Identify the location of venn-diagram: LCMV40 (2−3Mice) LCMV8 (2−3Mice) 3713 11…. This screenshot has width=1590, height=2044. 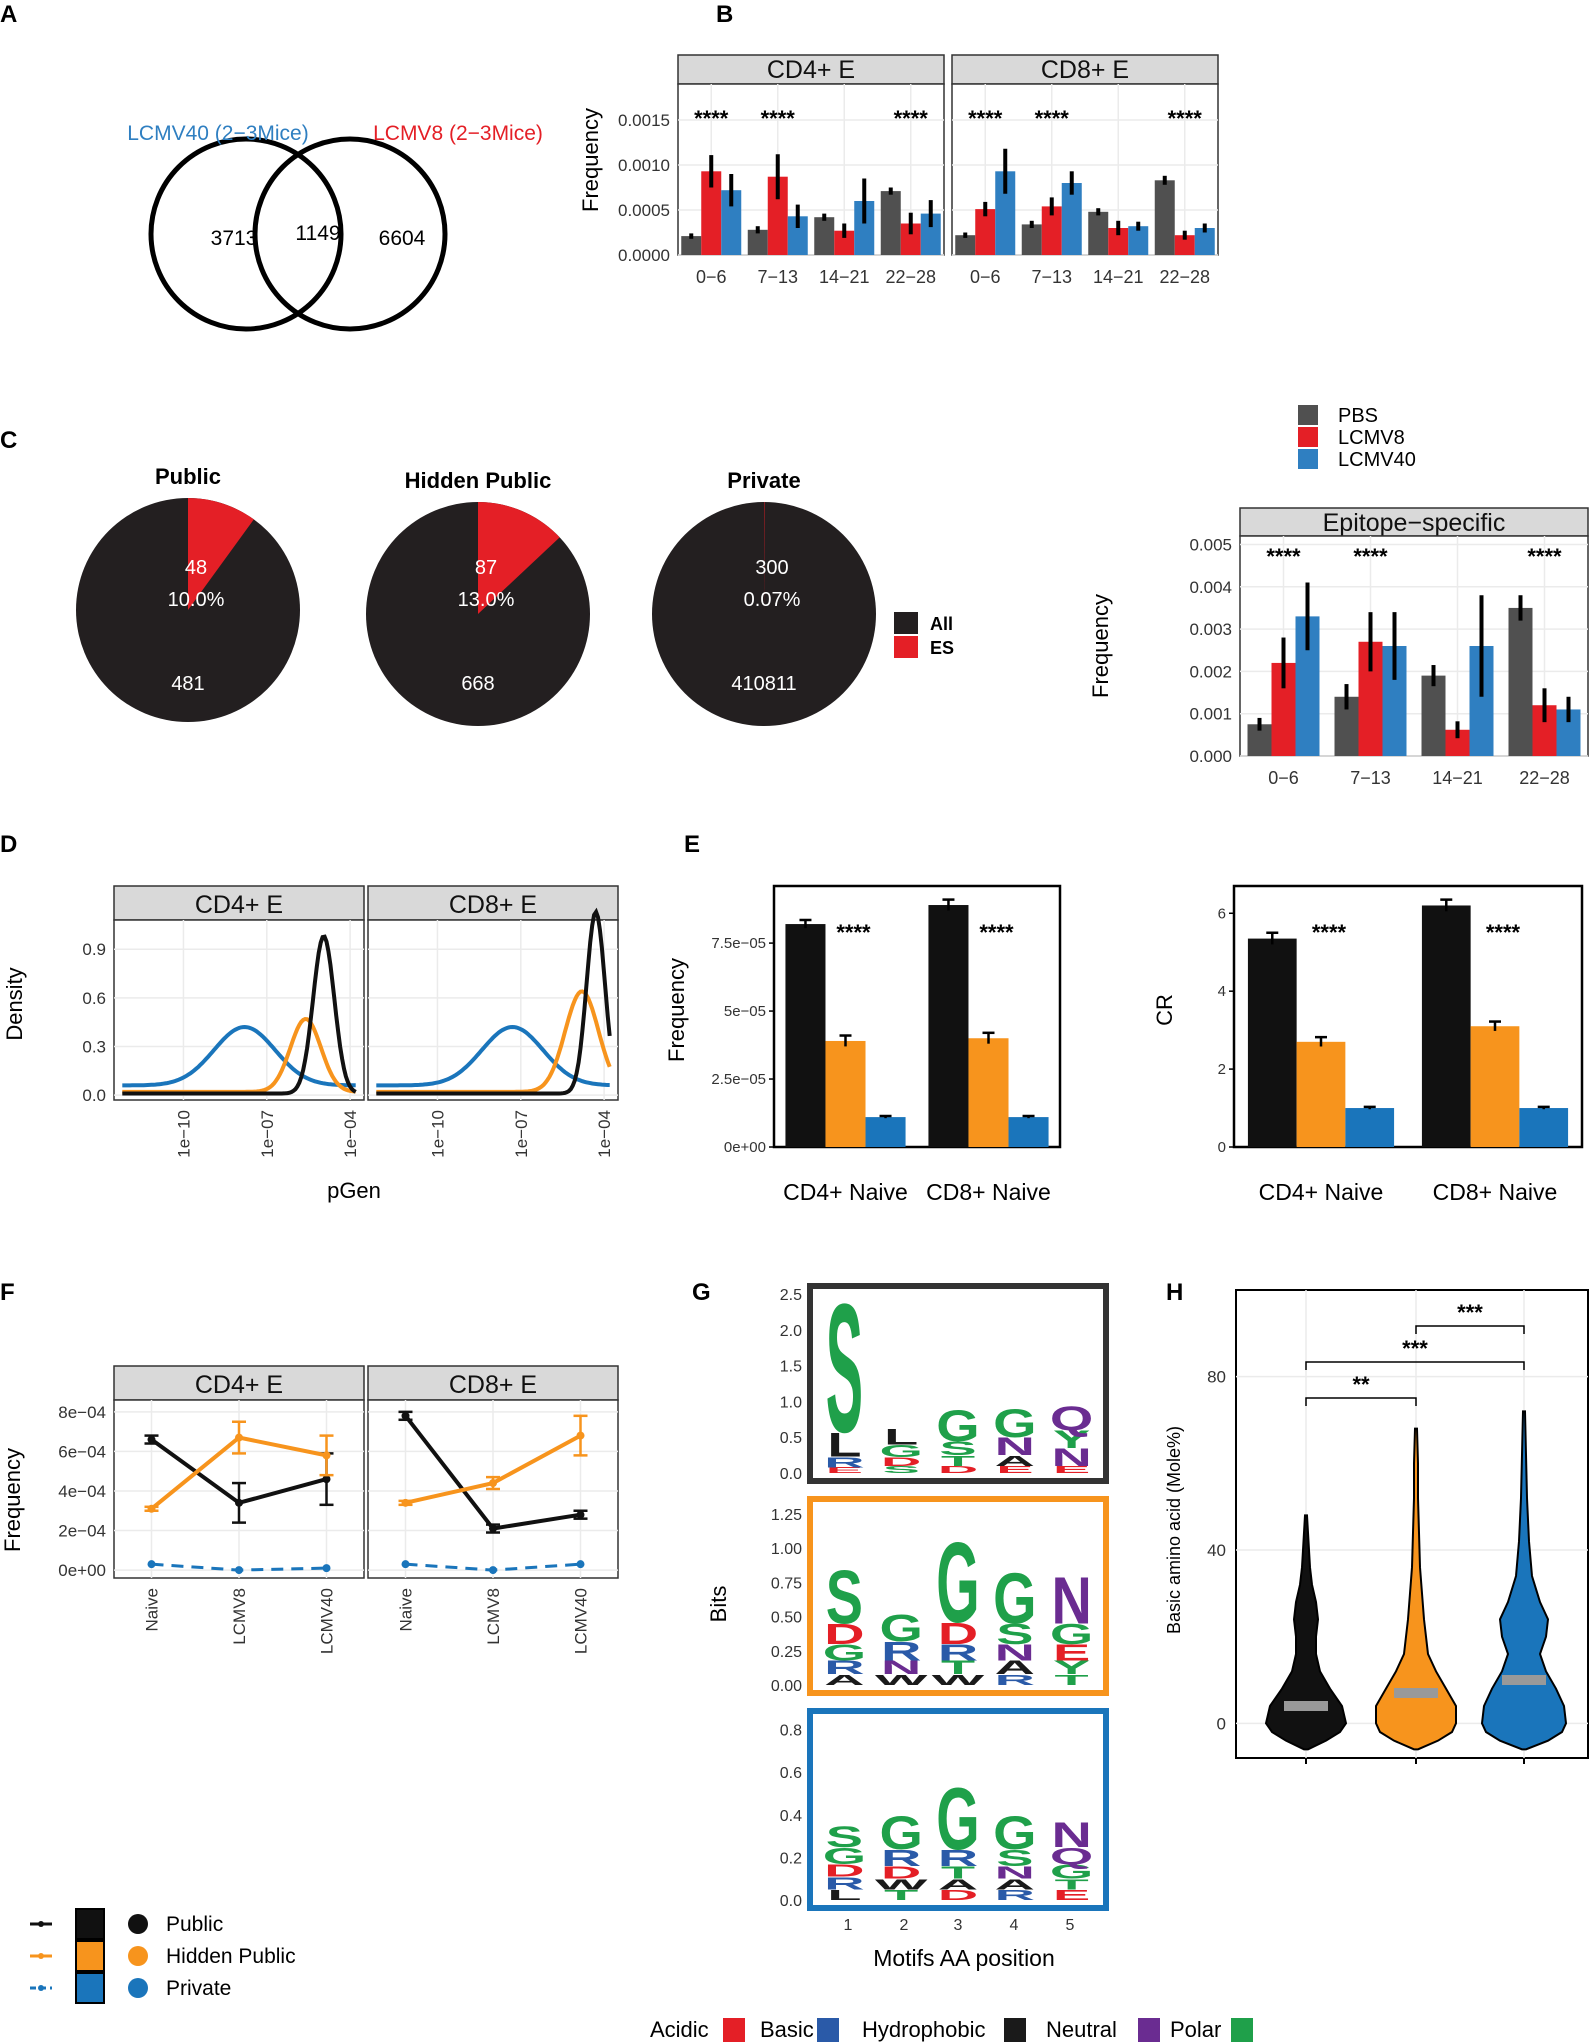
(335, 227).